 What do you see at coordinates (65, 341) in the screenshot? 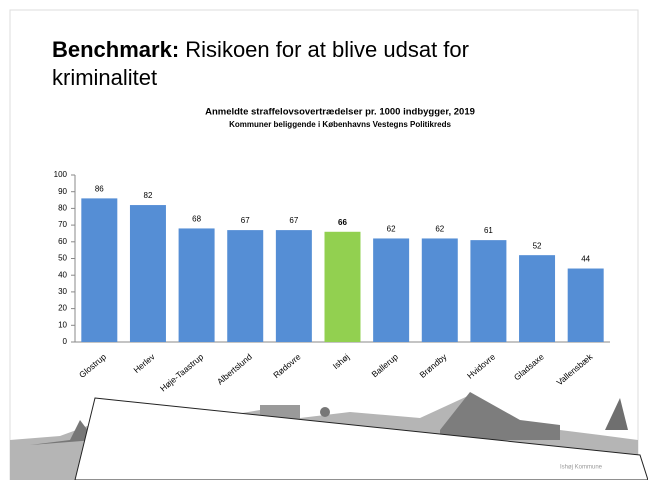
I see `y-tick-label: 0` at bounding box center [65, 341].